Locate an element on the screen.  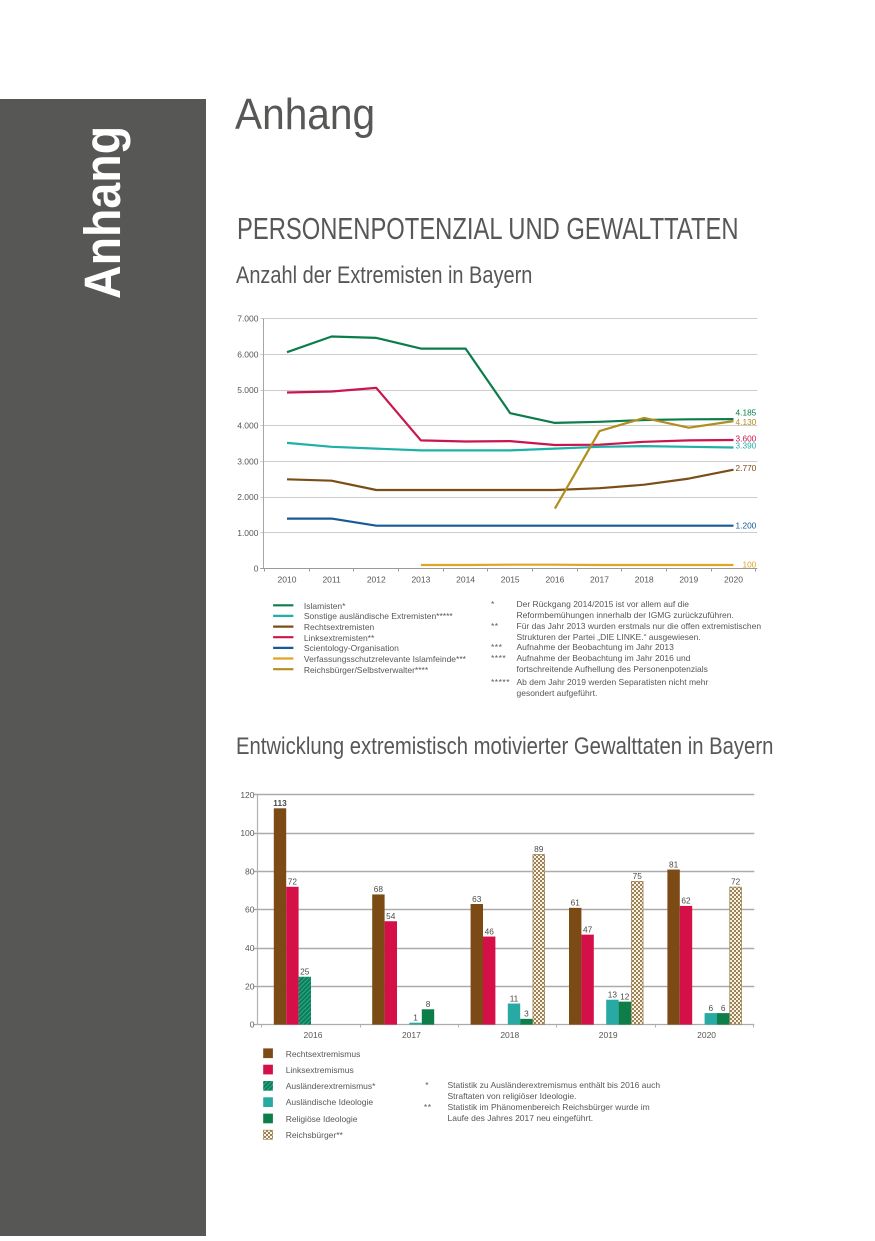
svg-text: 2010 is located at coordinates (287, 580).